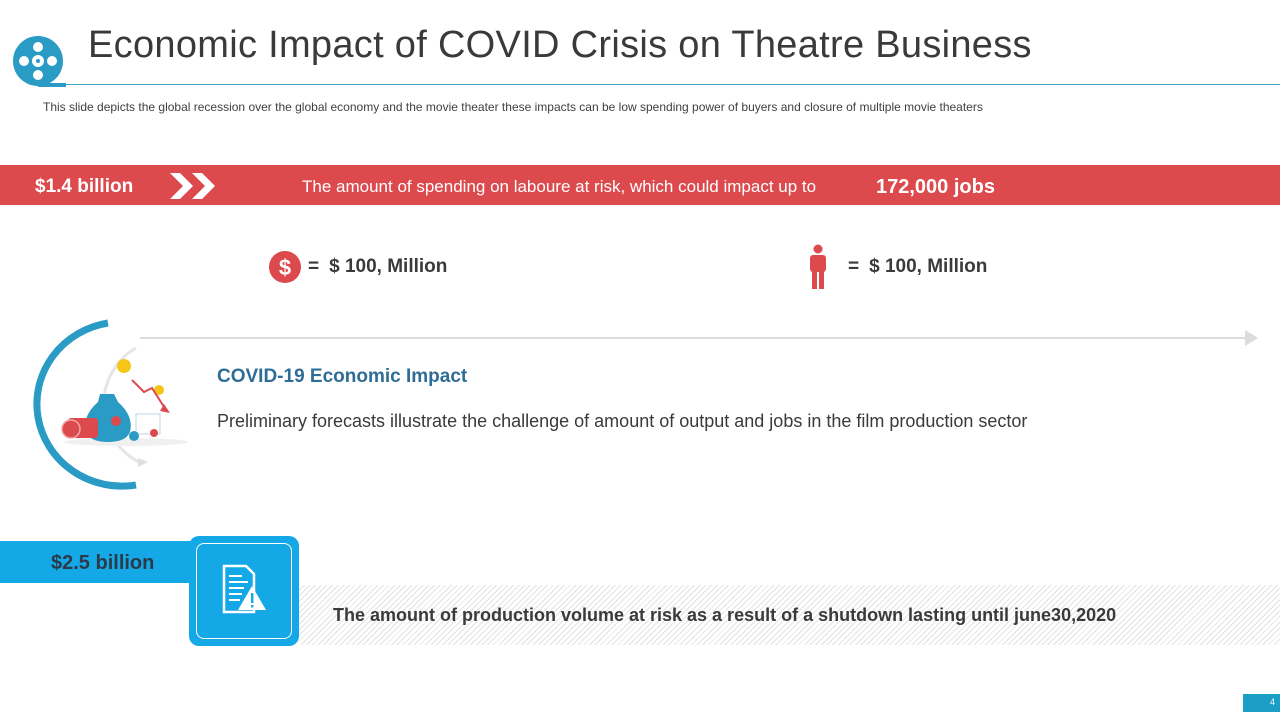  I want to click on legend-person: = $ 100, Million, so click(896, 267).